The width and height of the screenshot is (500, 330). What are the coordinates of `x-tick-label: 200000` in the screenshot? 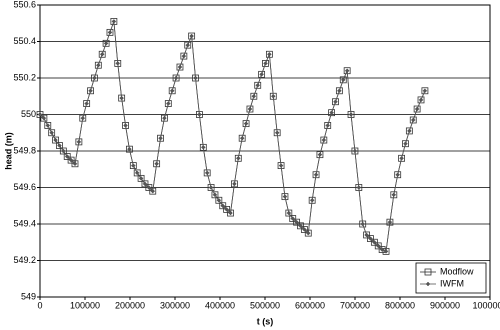 It's located at (130, 305).